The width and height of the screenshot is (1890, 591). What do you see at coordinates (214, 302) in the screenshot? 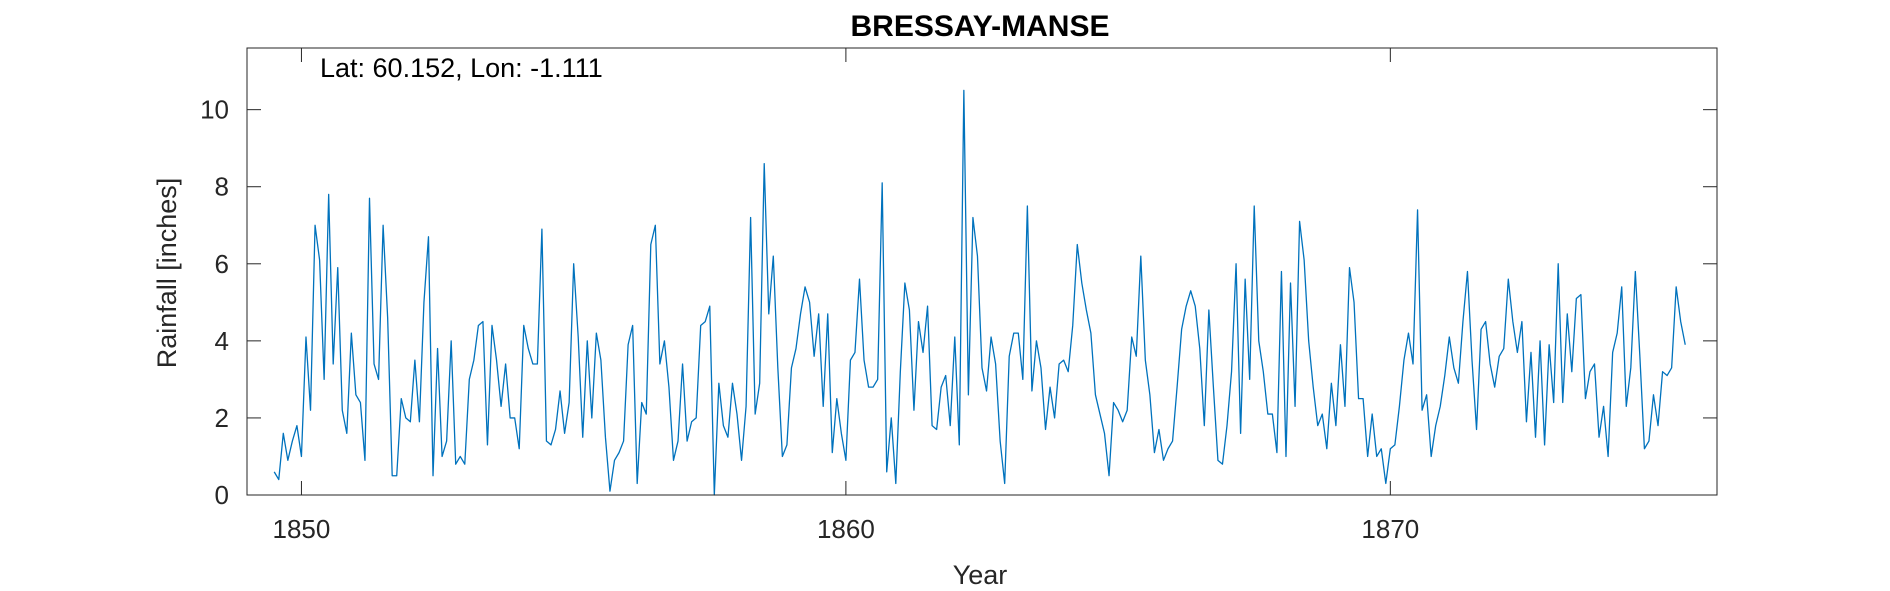
I see `y-tick-labels: 0 2 4 6 8 10` at bounding box center [214, 302].